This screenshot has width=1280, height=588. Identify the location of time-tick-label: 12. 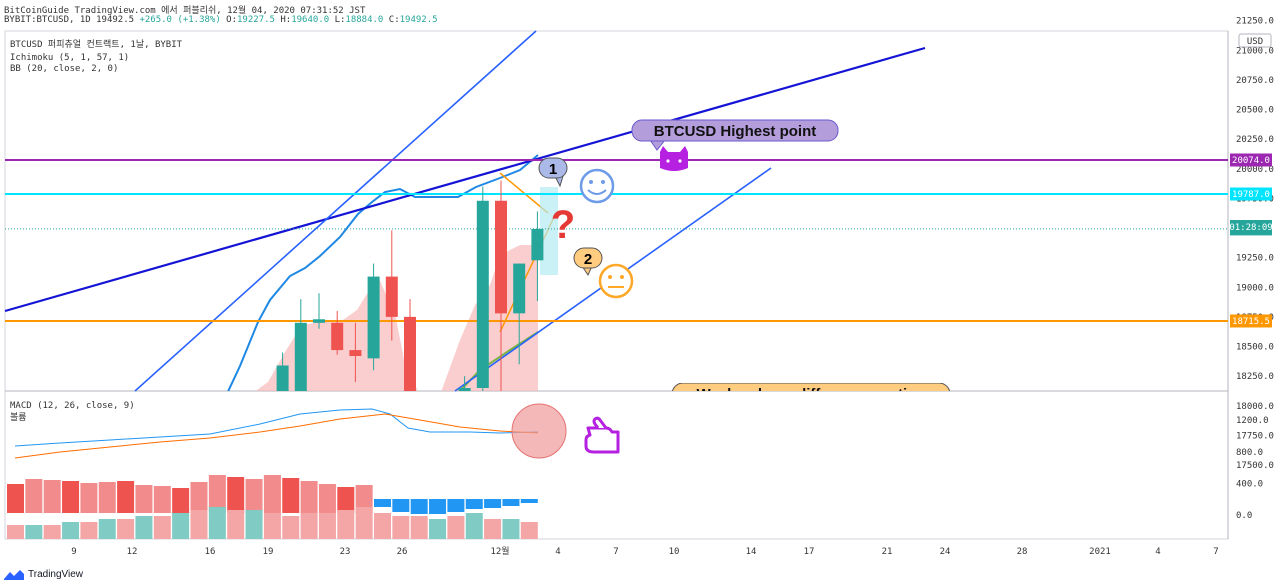
(132, 552).